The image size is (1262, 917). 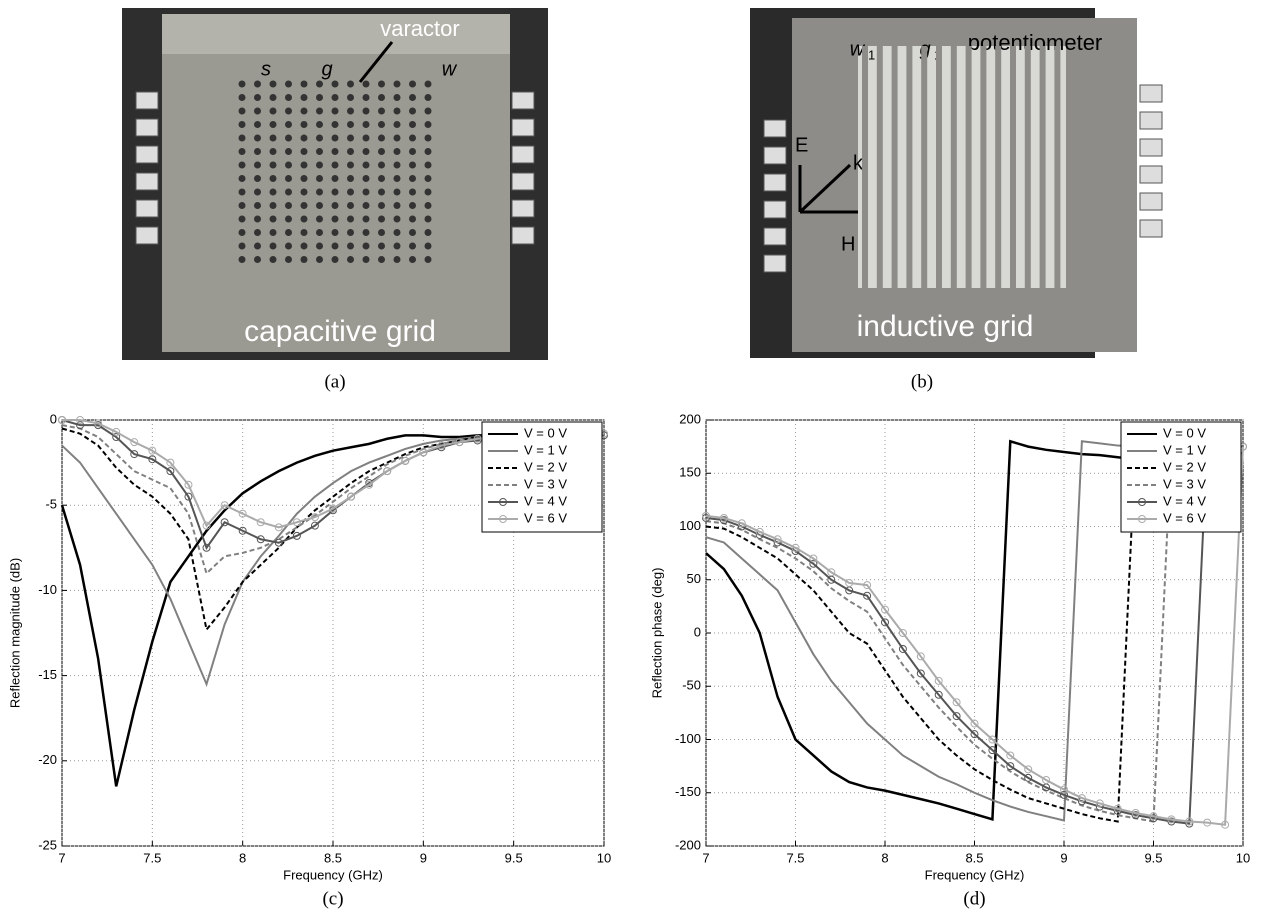 I want to click on y-tick-label: -200, so click(x=688, y=844).